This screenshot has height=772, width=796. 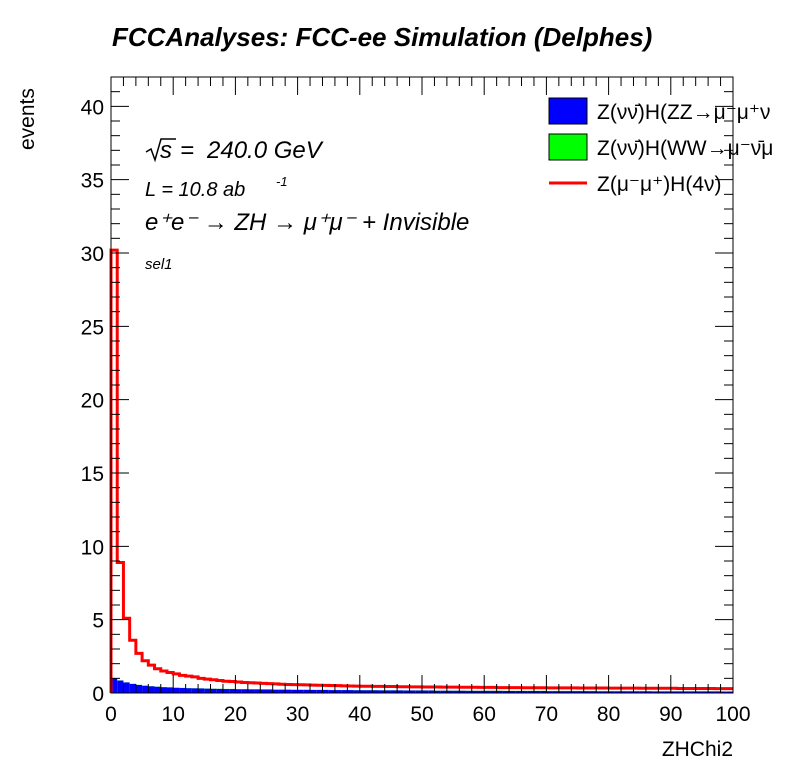 I want to click on selection-annotation: sel1, so click(x=159, y=264).